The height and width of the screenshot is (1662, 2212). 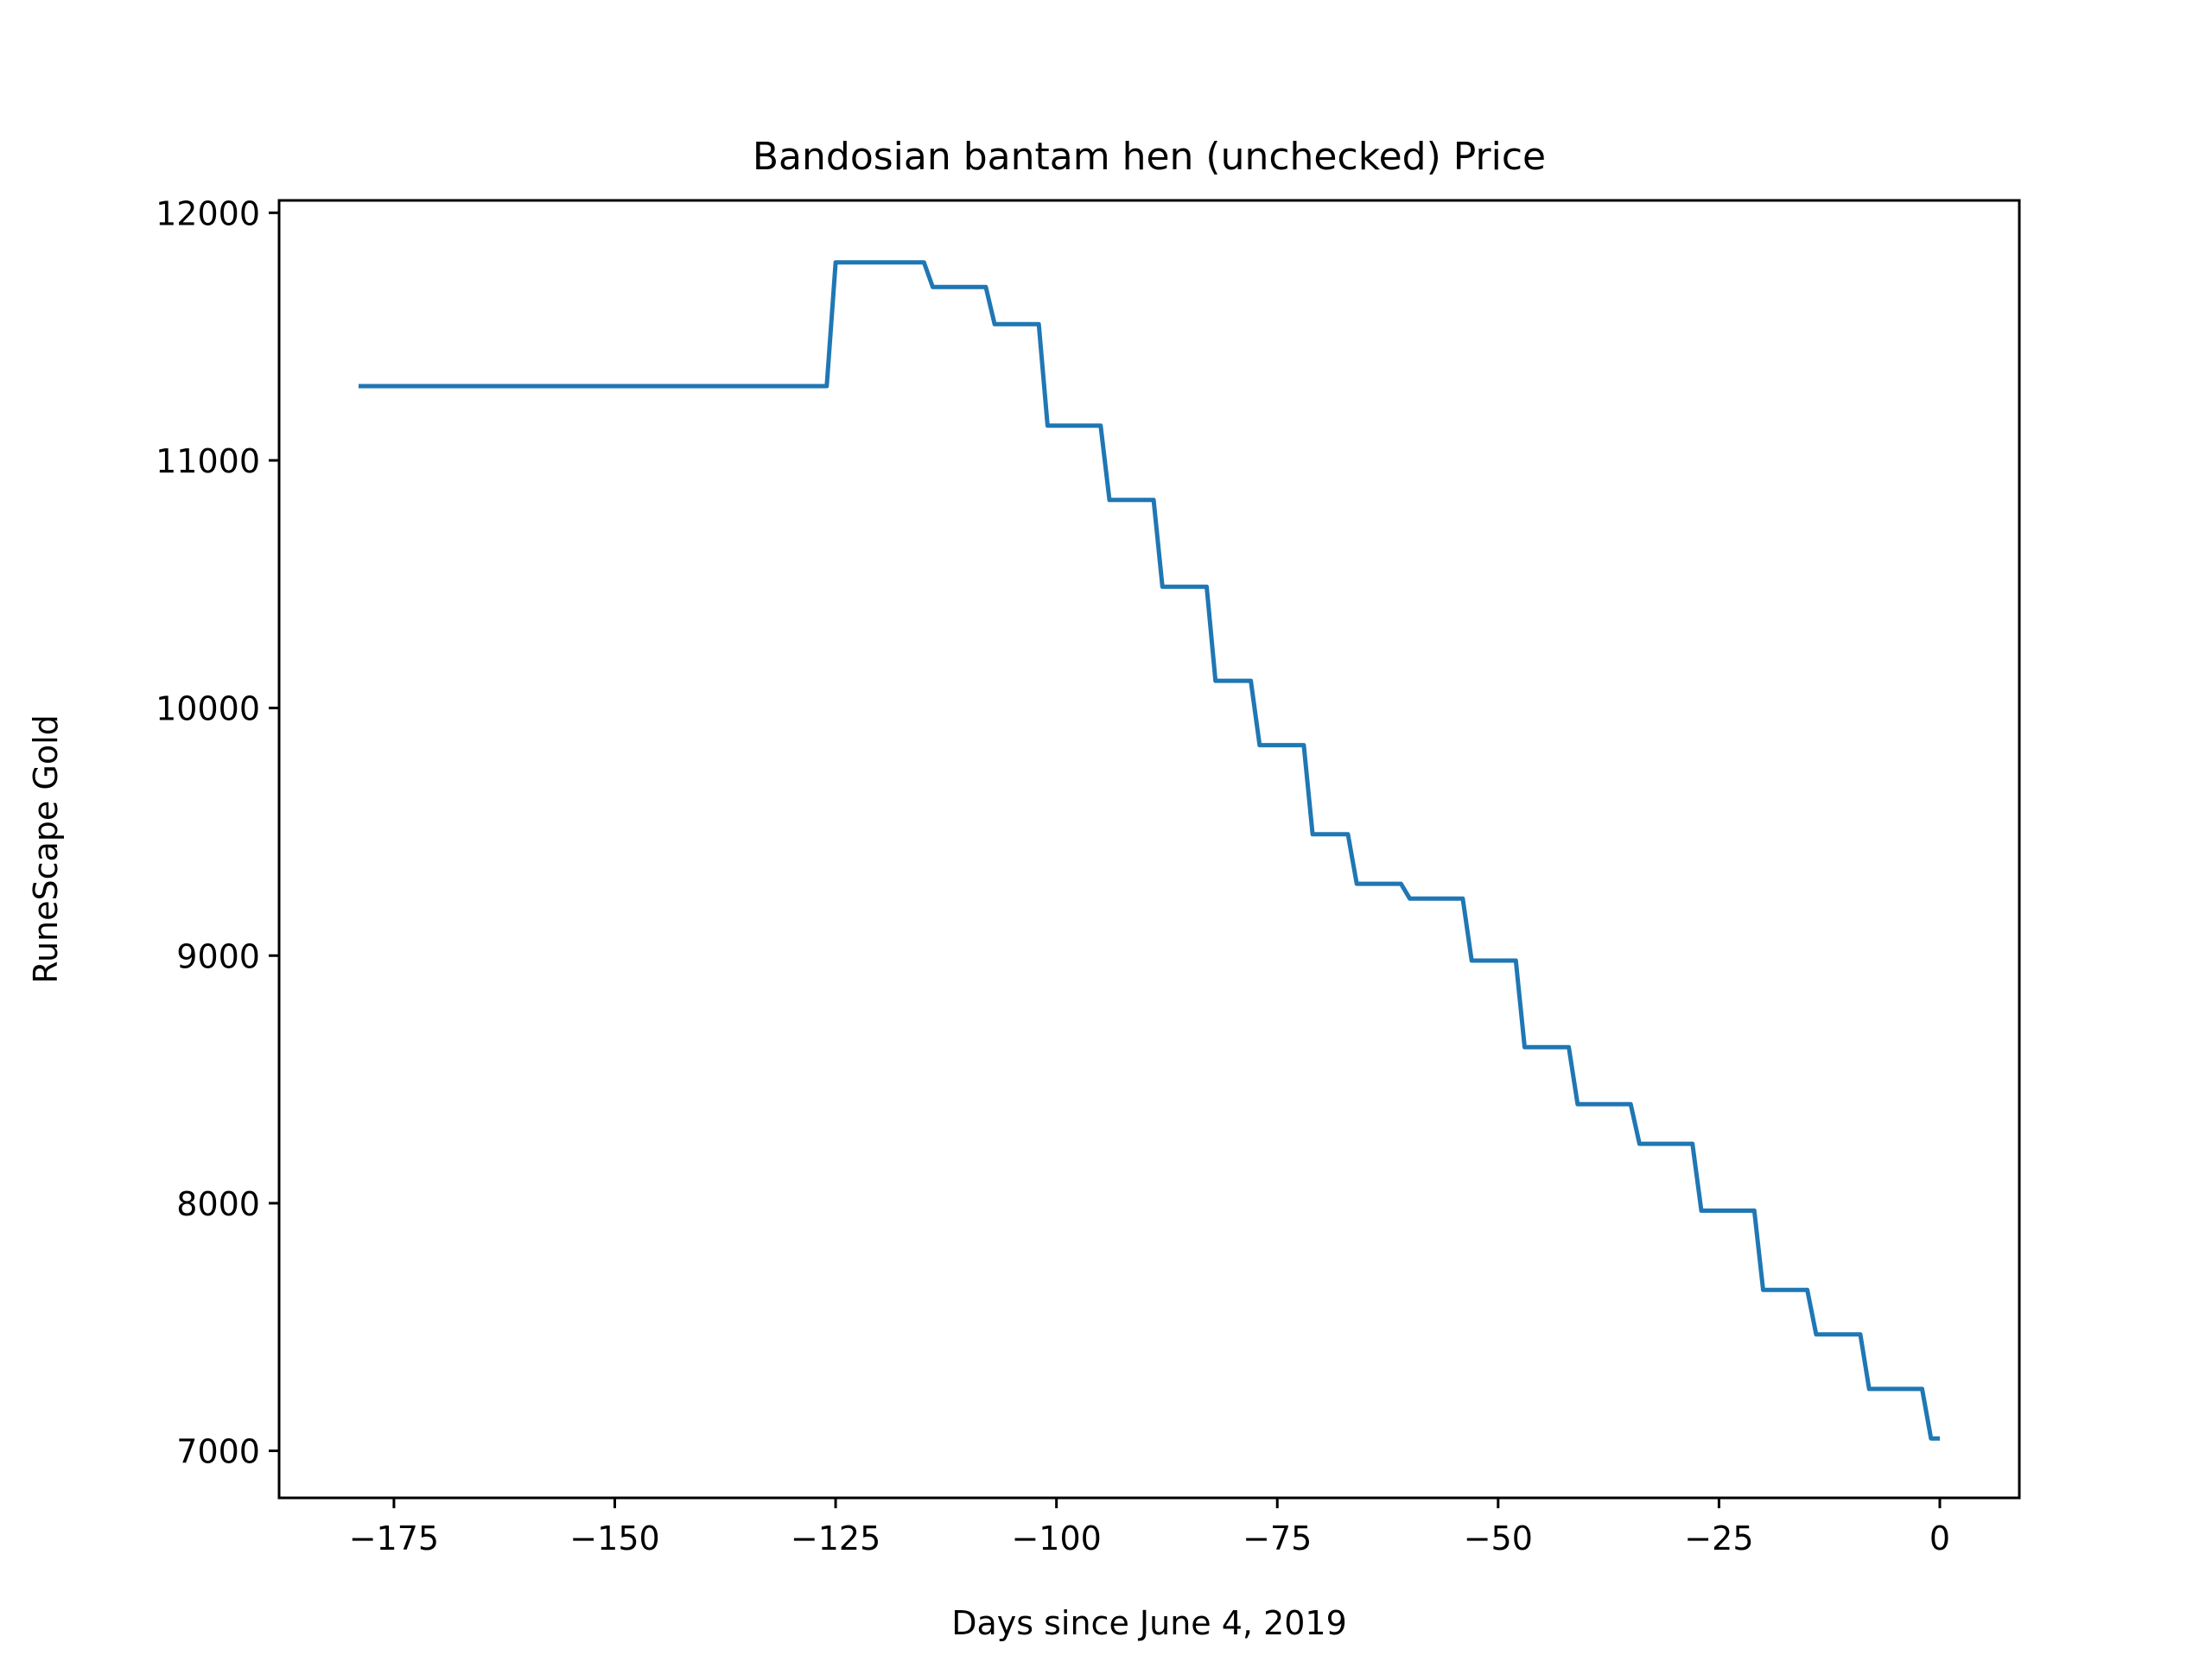 What do you see at coordinates (394, 1538) in the screenshot?
I see `x-tick-label: −175` at bounding box center [394, 1538].